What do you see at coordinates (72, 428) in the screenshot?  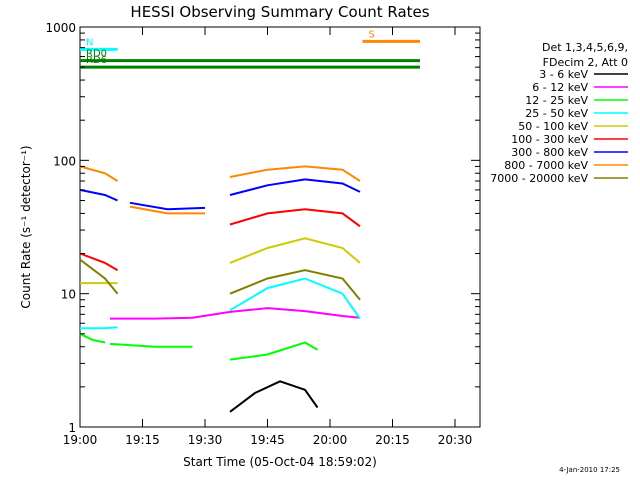 I see `y-tick-label: 1` at bounding box center [72, 428].